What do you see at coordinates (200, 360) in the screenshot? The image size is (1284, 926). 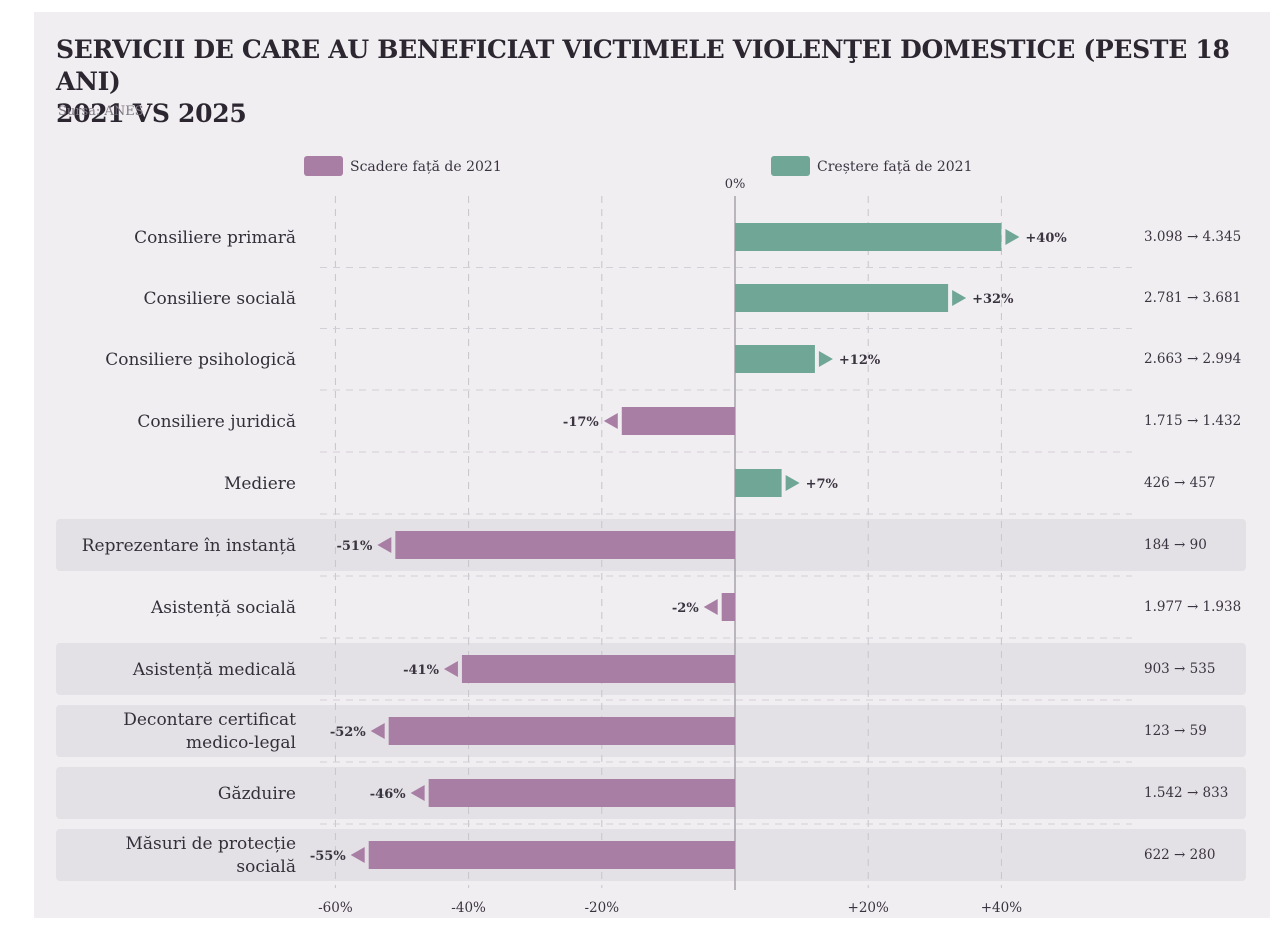 I see `category-label: Consiliere psihologică` at bounding box center [200, 360].